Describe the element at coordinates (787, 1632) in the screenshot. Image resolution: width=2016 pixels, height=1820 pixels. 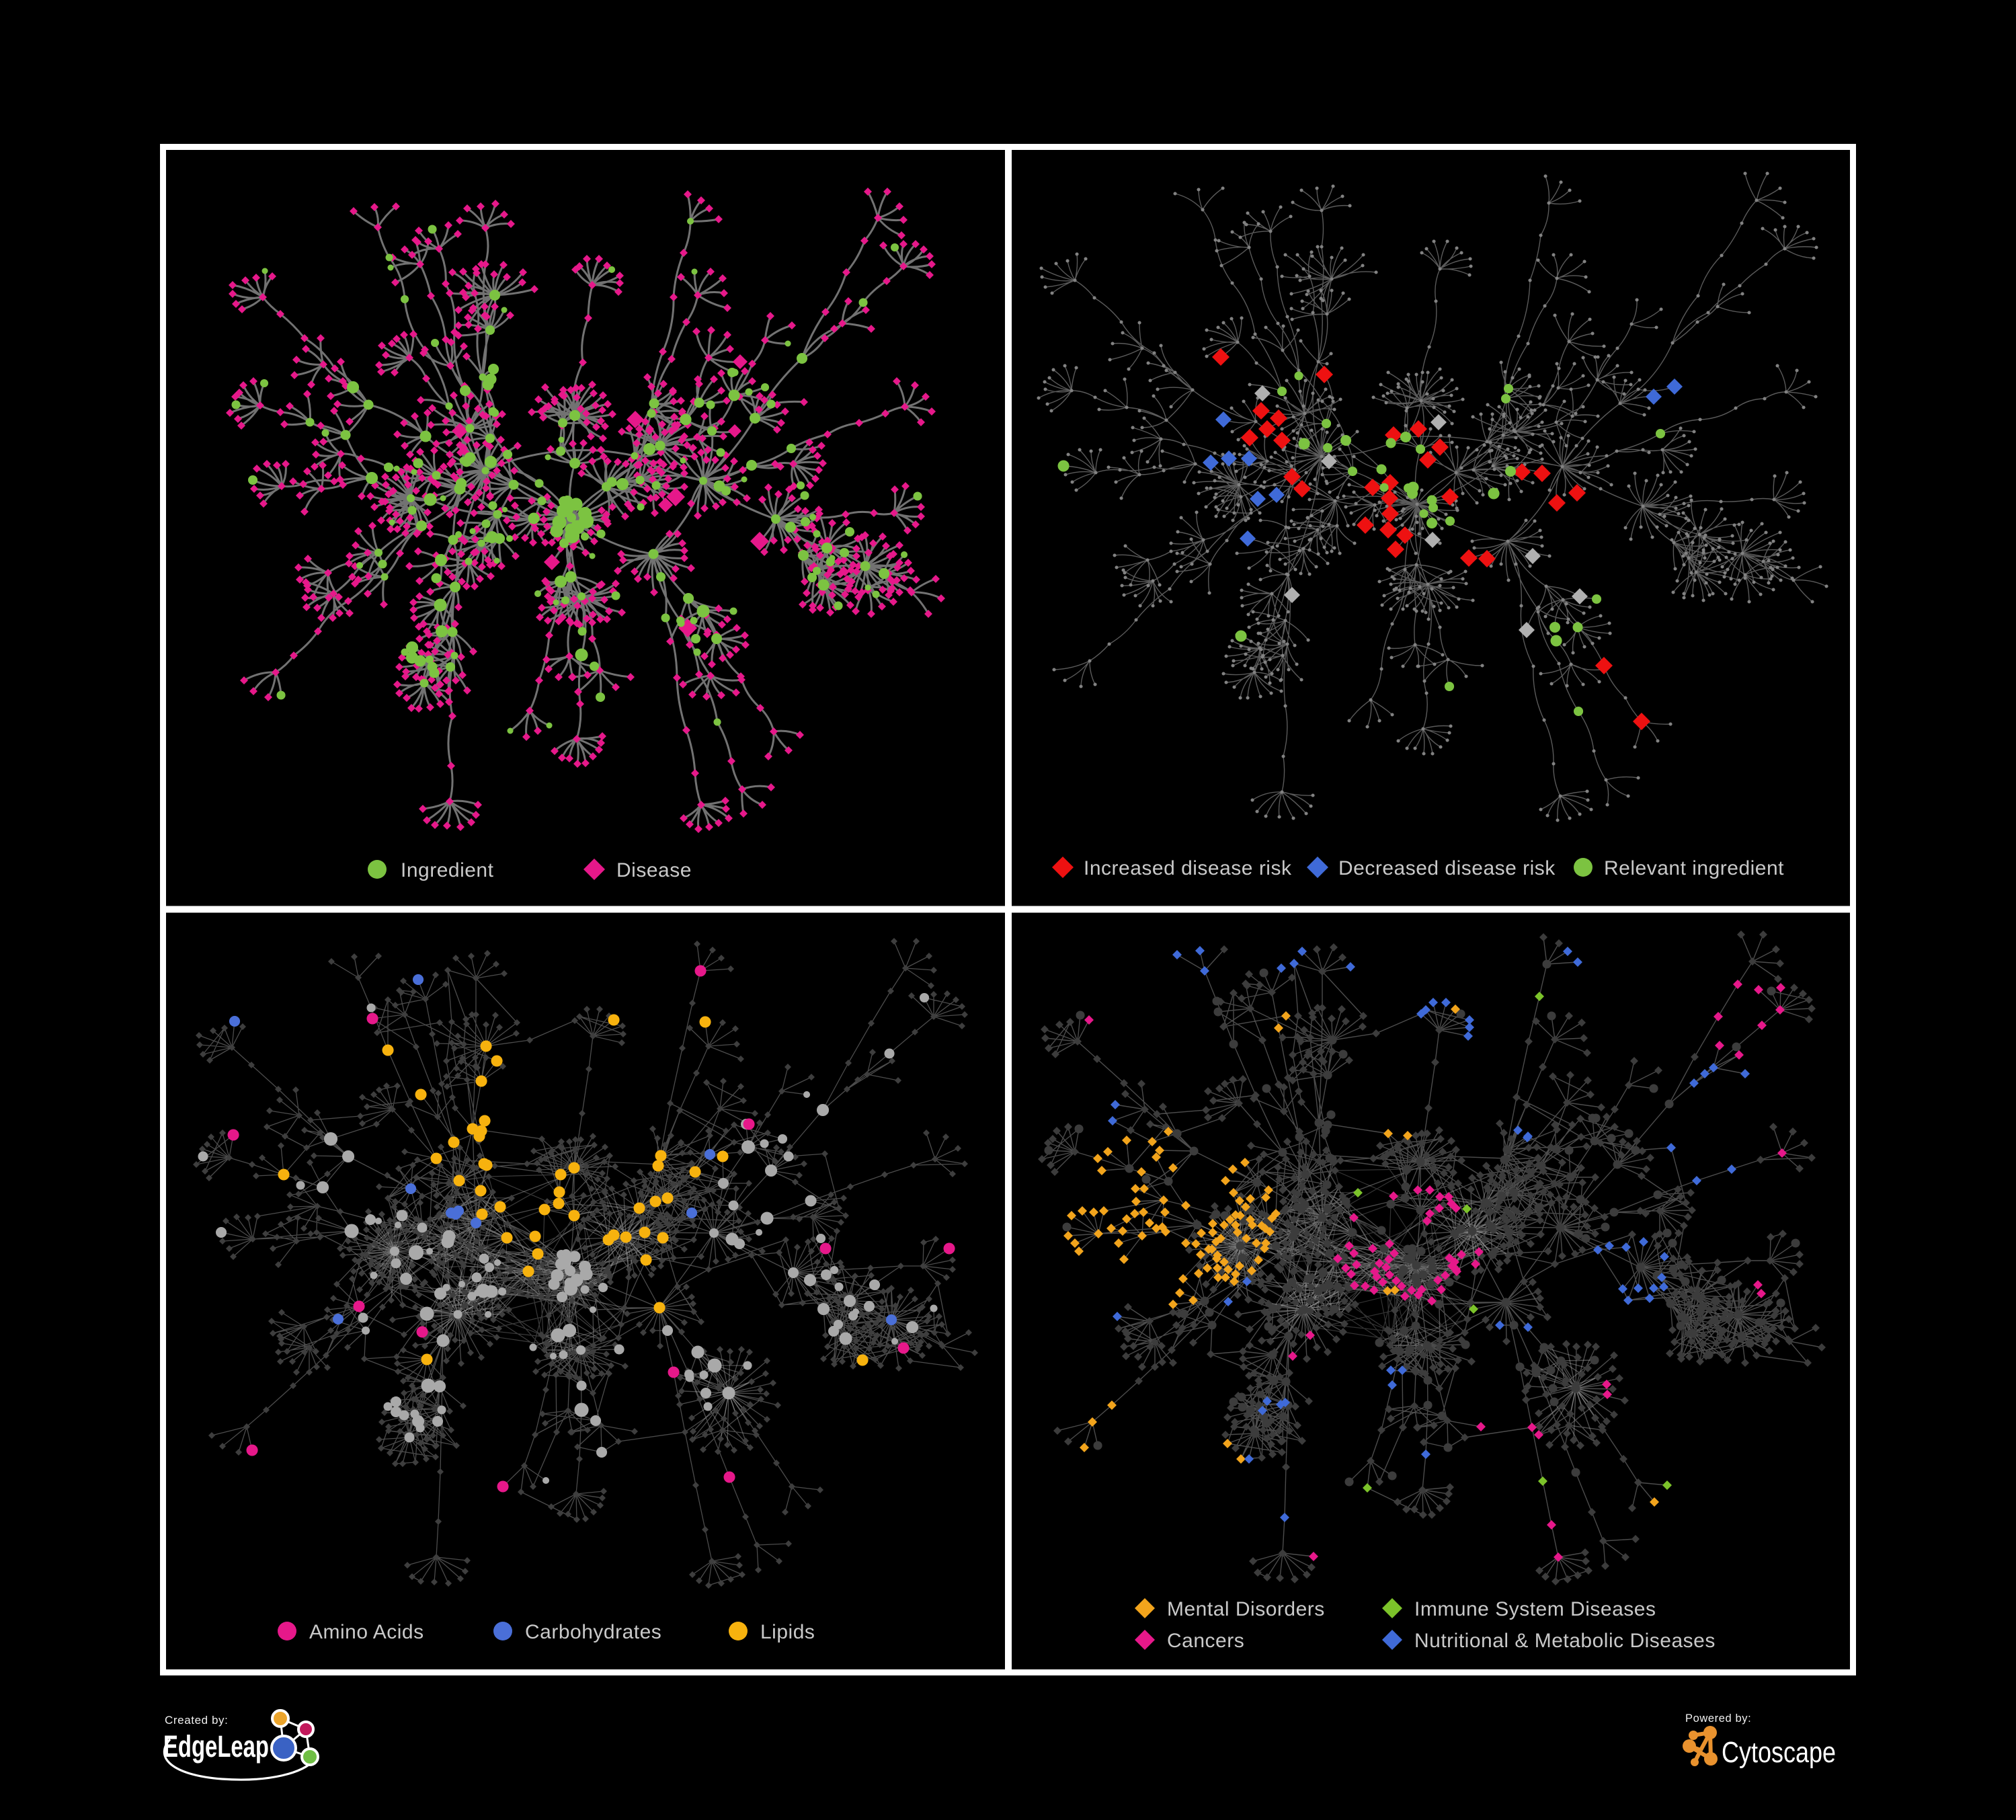
I see `svg-text: Lipids` at that location.